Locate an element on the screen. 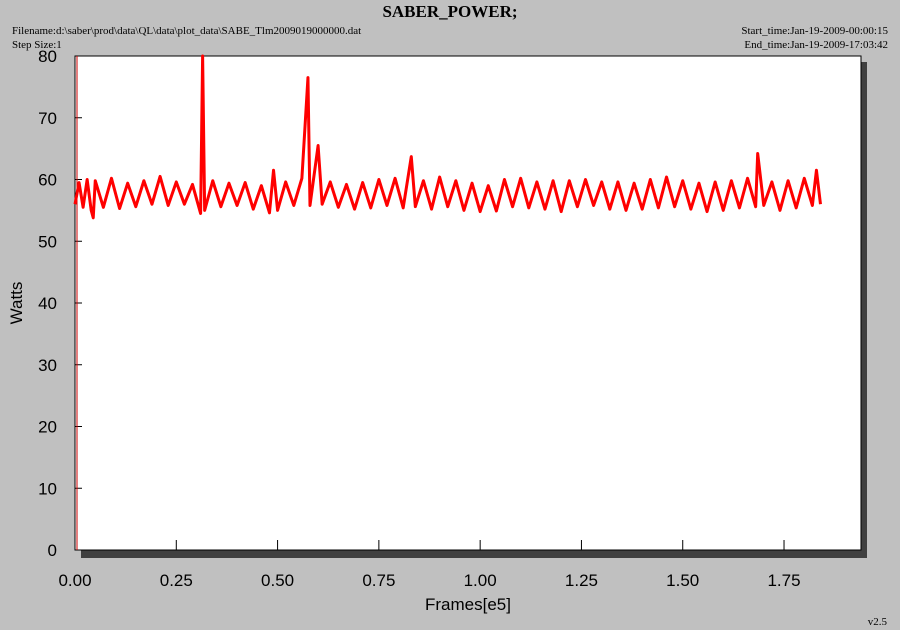 This screenshot has width=900, height=630. y-tick-label: 0 is located at coordinates (52, 550).